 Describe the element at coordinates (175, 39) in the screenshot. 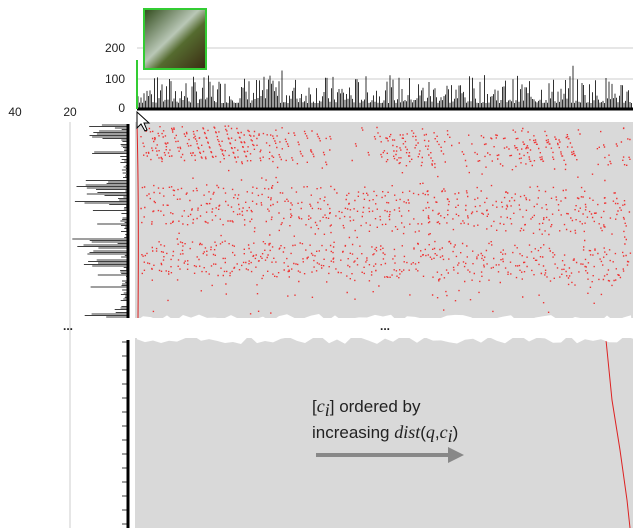

I see `query-thumbnail` at that location.